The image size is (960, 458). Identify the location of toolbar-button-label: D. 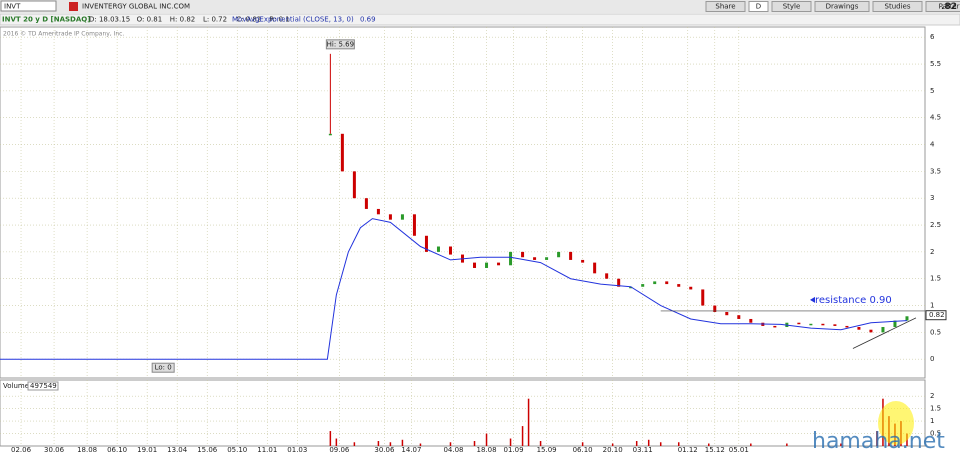
(758, 7).